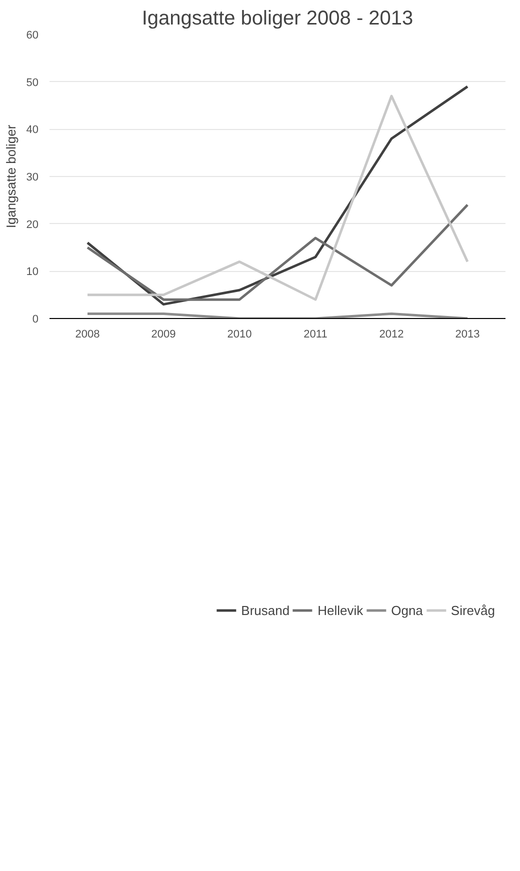  Describe the element at coordinates (32, 272) in the screenshot. I see `y-tick-label: 10` at that location.